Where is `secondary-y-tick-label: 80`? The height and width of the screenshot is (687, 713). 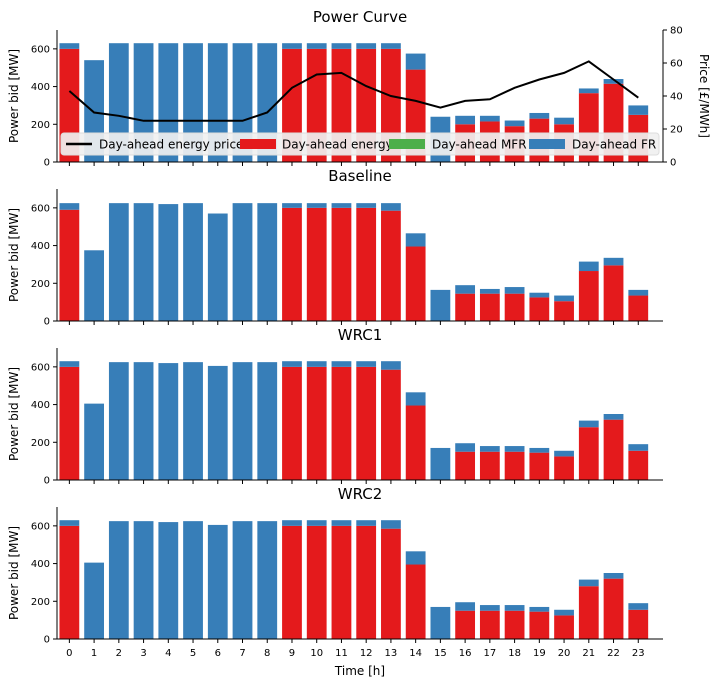
secondary-y-tick-label: 80 is located at coordinates (676, 31).